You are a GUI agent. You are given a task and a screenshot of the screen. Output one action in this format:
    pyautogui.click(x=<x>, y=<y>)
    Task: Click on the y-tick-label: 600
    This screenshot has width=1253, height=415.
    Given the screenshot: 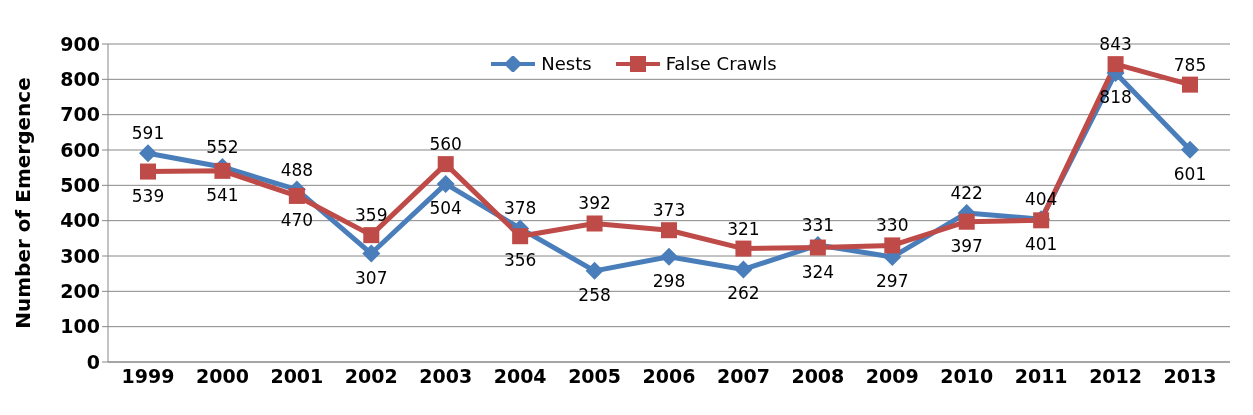 What is the action you would take?
    pyautogui.click(x=80, y=149)
    